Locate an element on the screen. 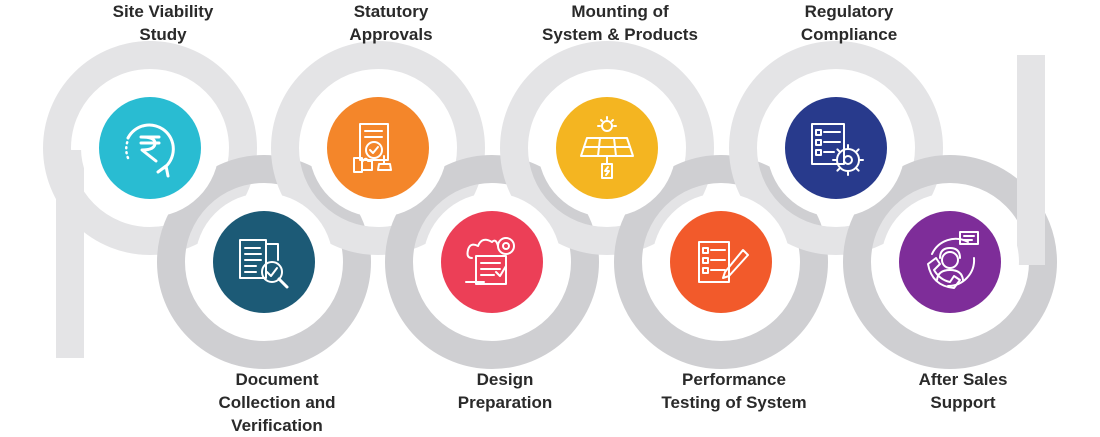  step-label-line: Performance is located at coordinates (734, 379).